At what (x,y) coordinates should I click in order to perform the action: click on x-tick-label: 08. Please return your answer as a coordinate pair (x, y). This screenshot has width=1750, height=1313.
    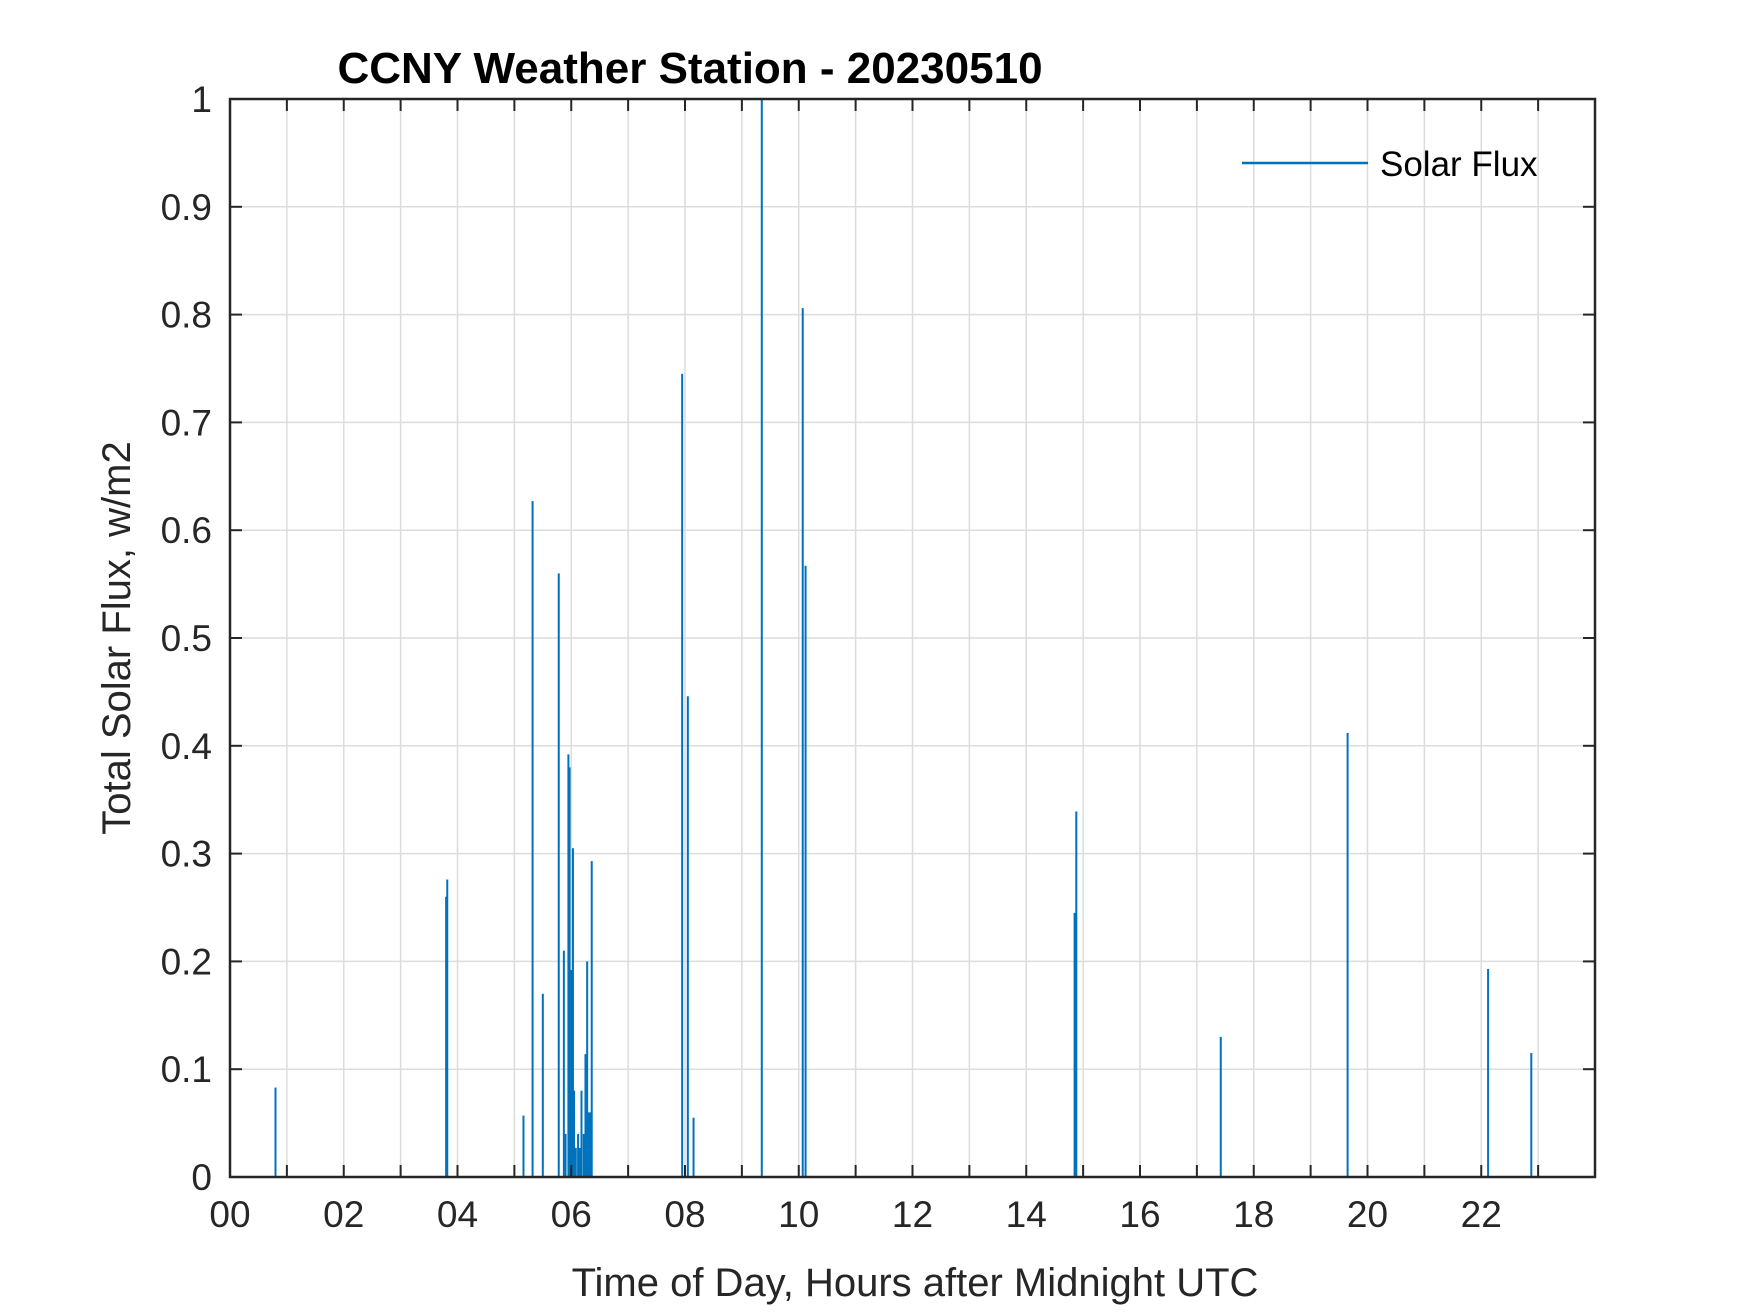
    Looking at the image, I should click on (684, 1214).